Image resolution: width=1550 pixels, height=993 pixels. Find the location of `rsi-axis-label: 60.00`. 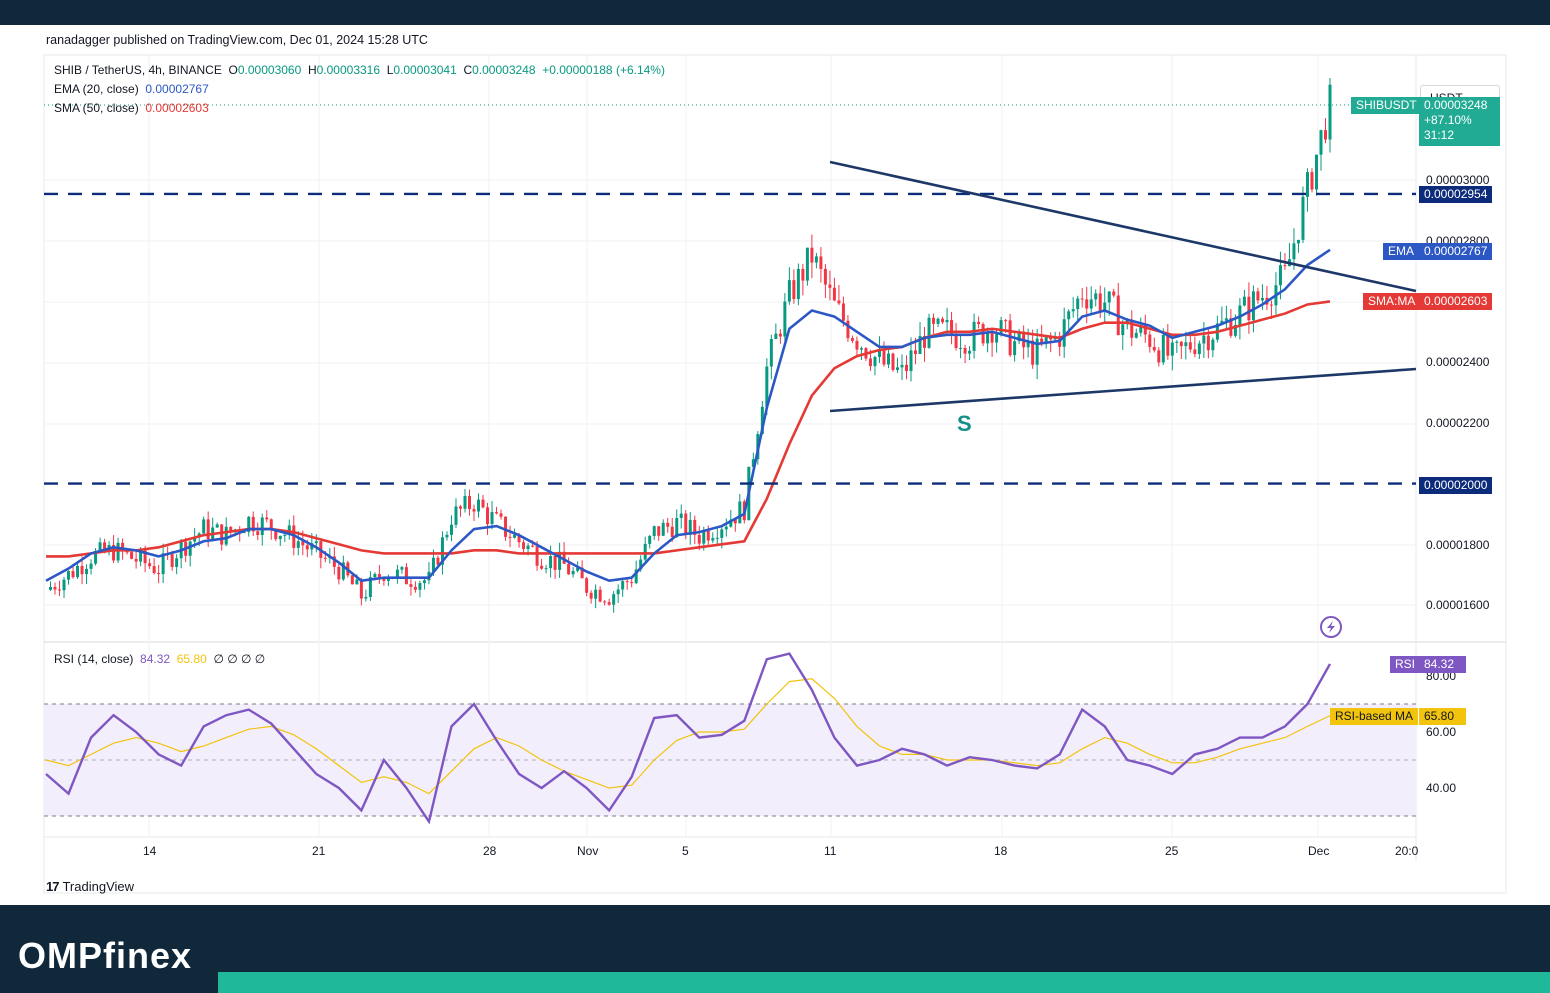

rsi-axis-label: 60.00 is located at coordinates (1441, 732).